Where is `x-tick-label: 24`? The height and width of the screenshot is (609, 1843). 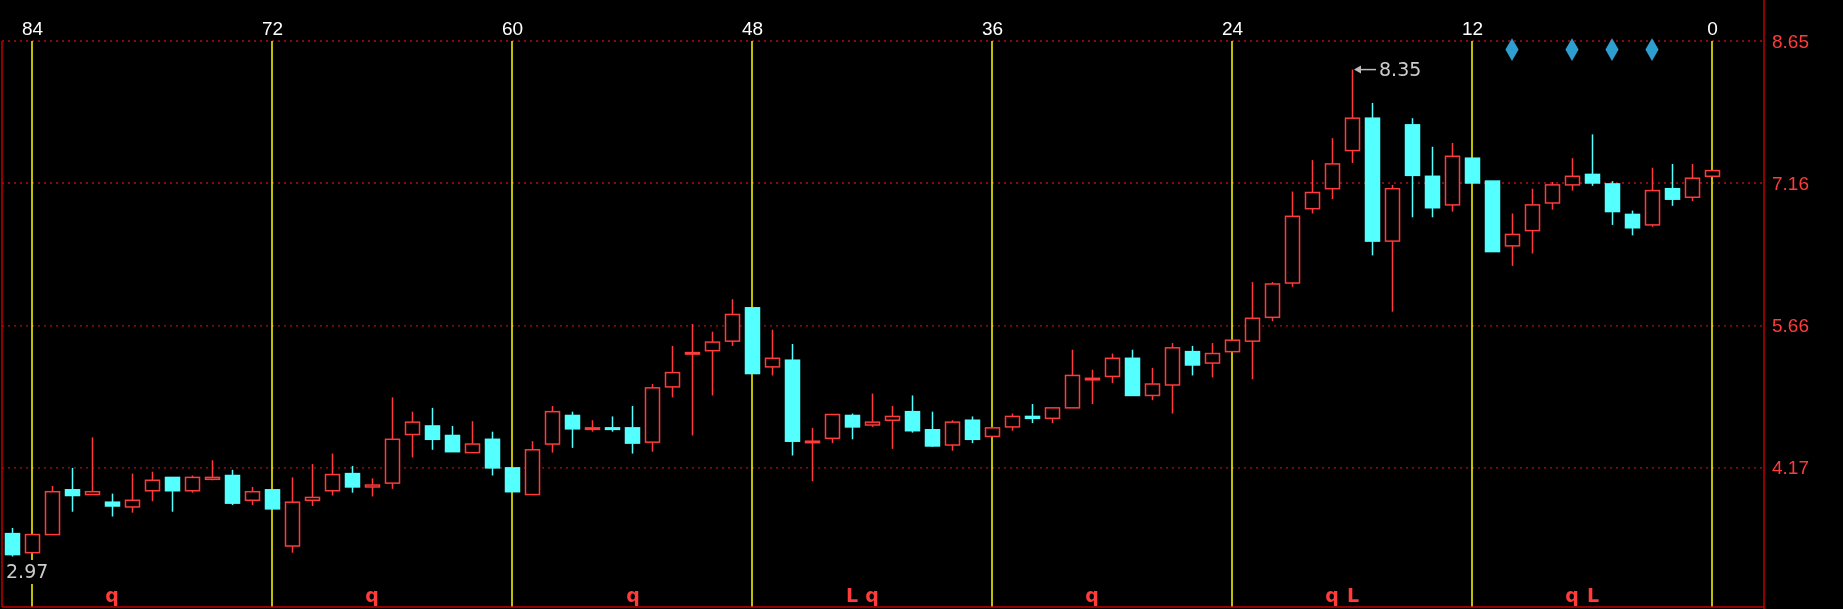
x-tick-label: 24 is located at coordinates (1232, 28).